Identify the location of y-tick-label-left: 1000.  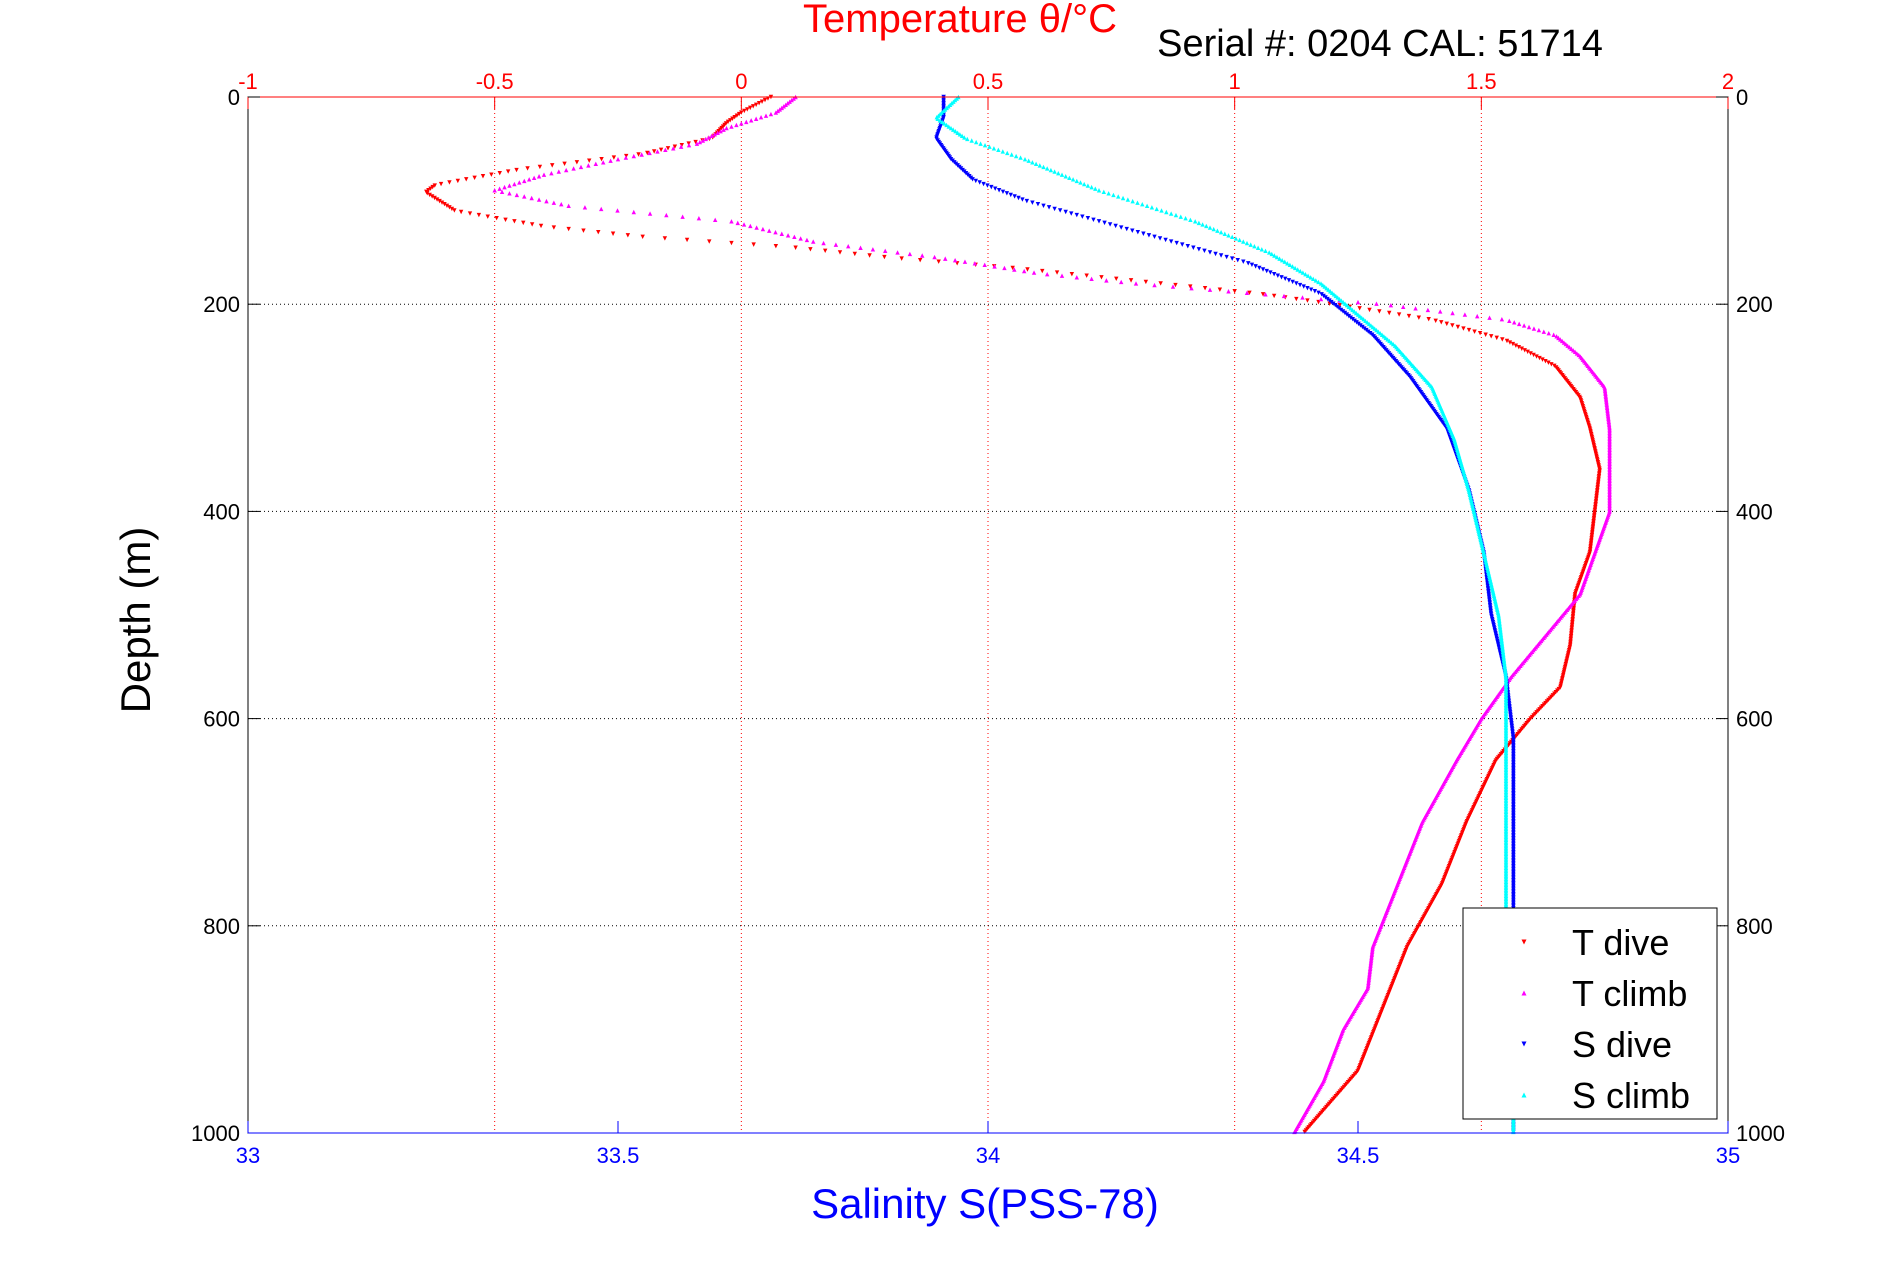
(215, 1133).